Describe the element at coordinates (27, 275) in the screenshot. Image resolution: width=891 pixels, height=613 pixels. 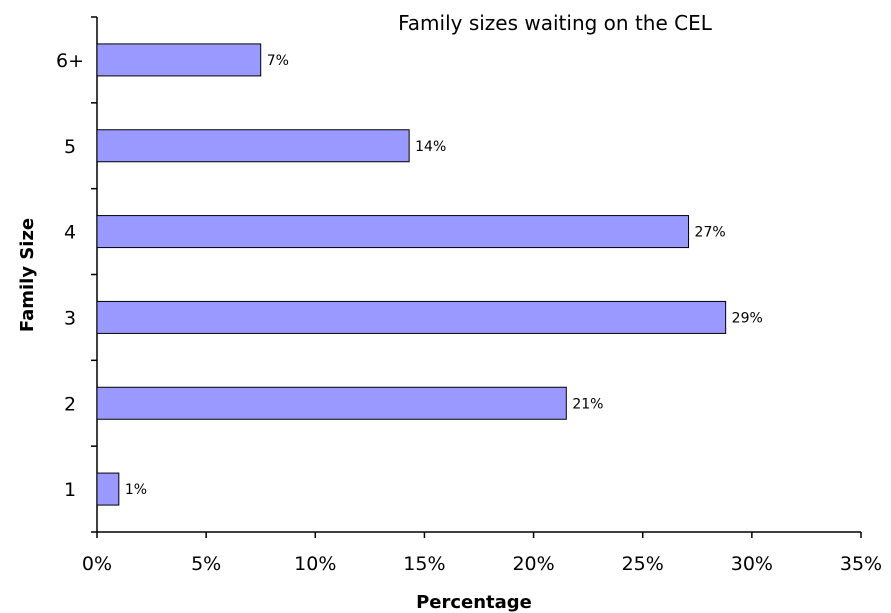
I see `y-axis-label: Family Size` at that location.